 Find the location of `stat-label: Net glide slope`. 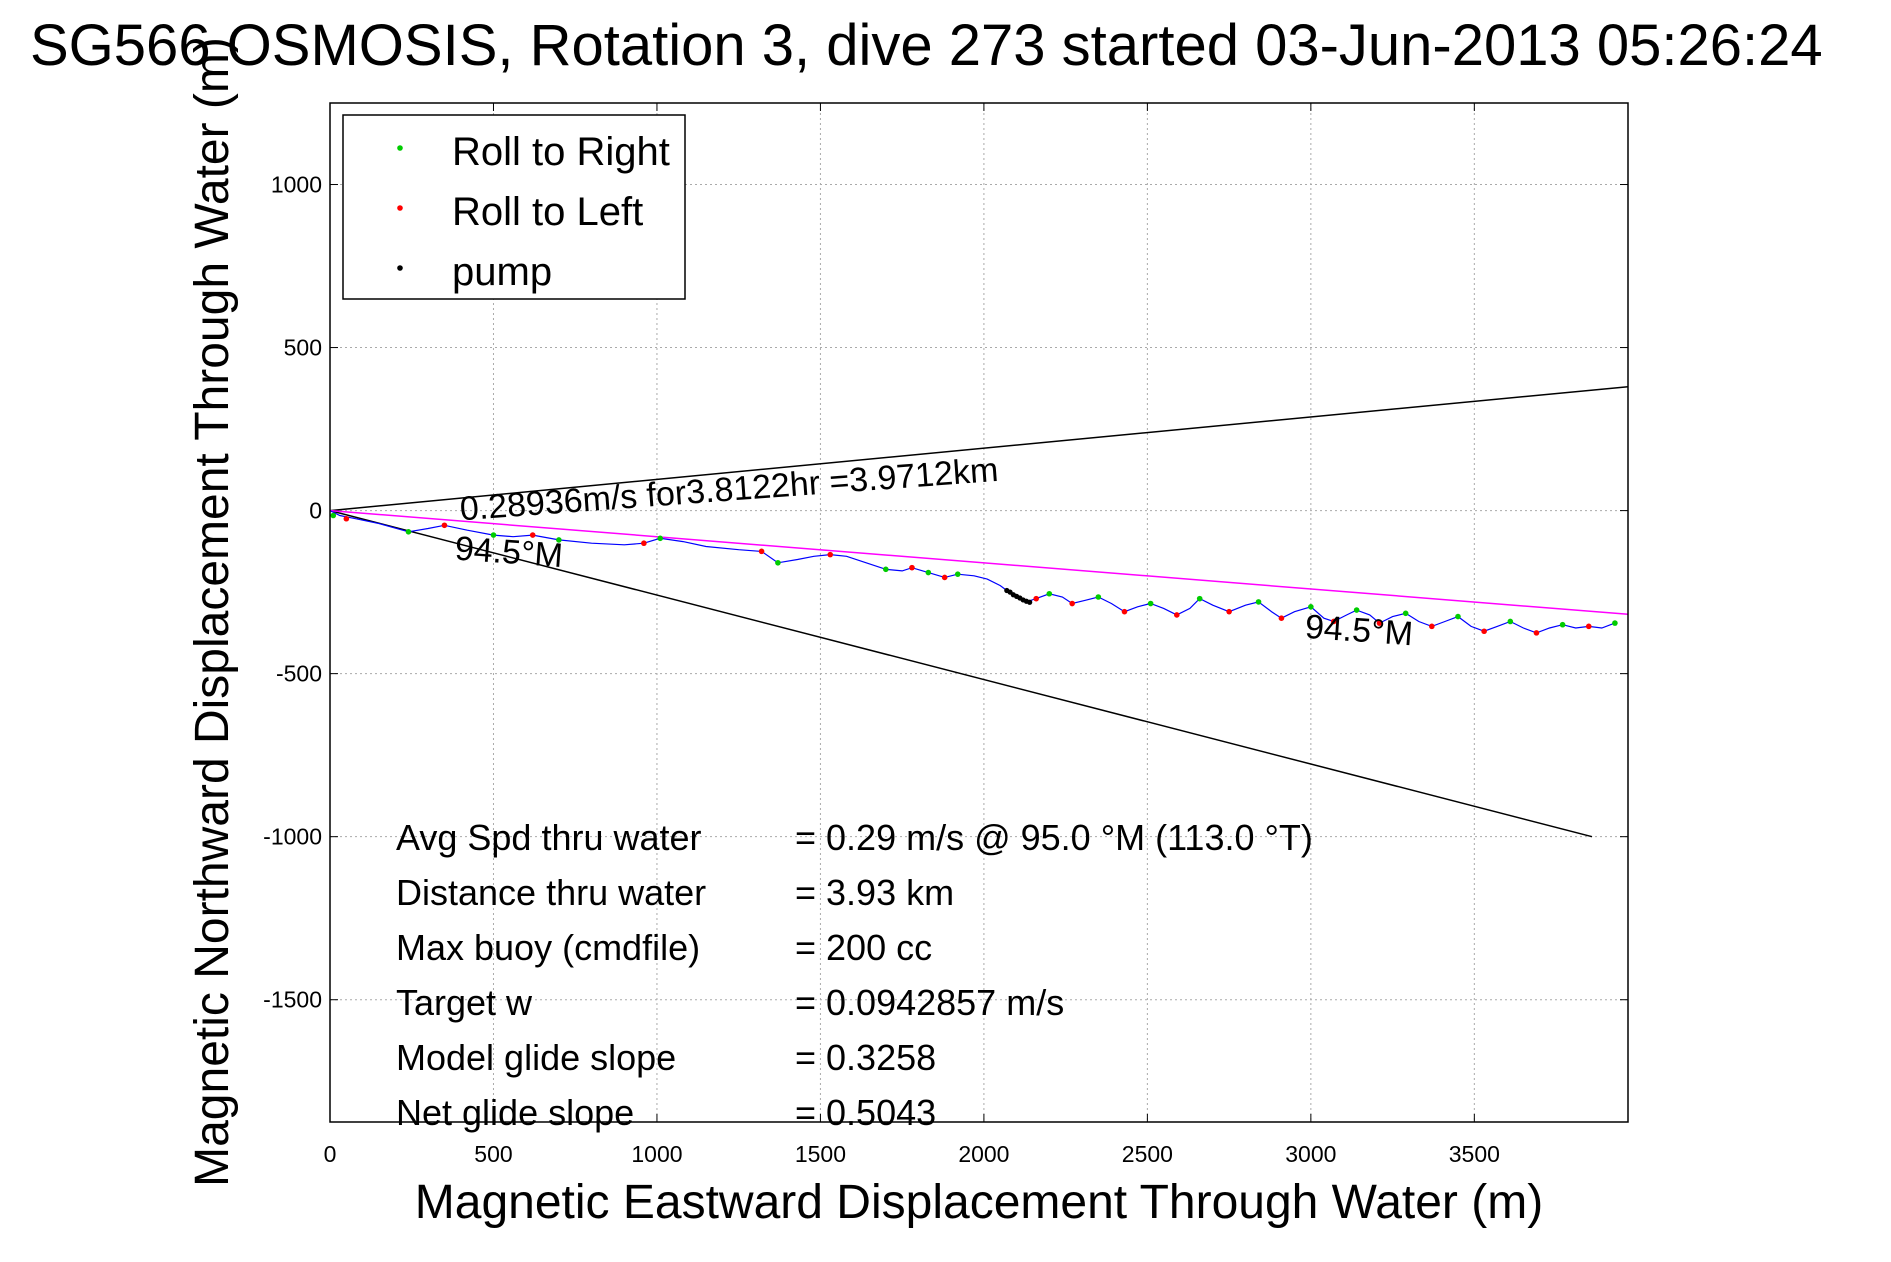

stat-label: Net glide slope is located at coordinates (515, 1112).